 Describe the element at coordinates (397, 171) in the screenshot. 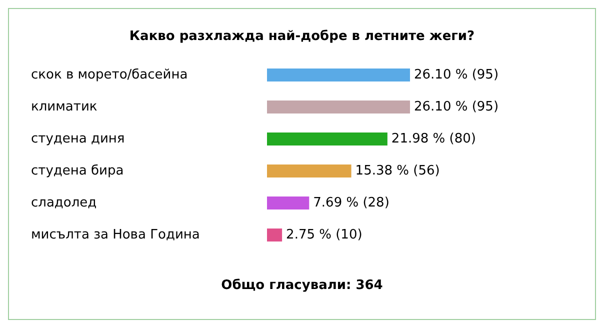

I see `data-label: 15.38 % (56)` at that location.